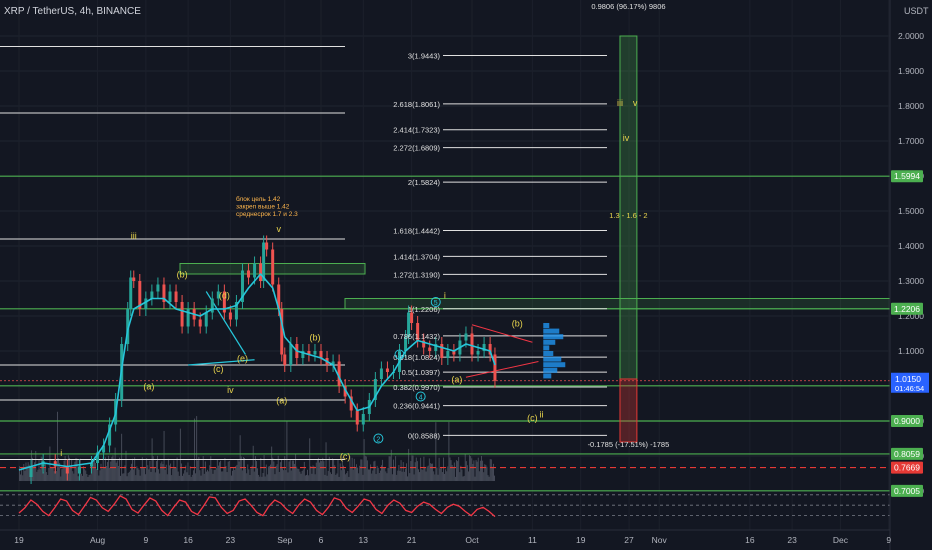 This screenshot has width=932, height=550. I want to click on wave-label: i, so click(445, 296).